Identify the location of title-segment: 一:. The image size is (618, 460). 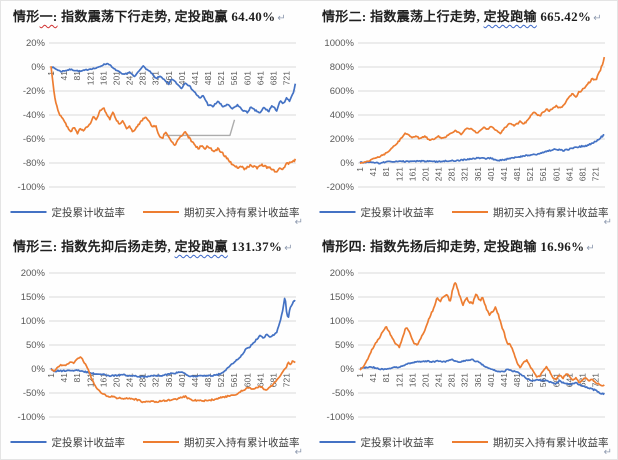
(48, 16).